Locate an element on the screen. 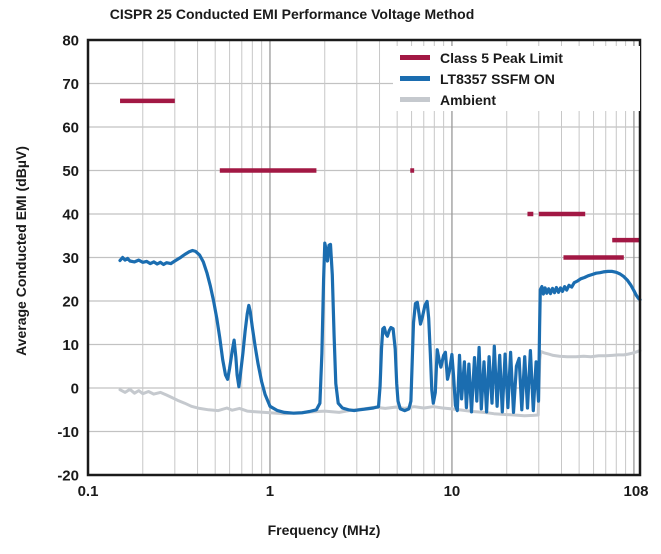 This screenshot has width=661, height=554. y-tick-label-60: 60 is located at coordinates (70, 128).